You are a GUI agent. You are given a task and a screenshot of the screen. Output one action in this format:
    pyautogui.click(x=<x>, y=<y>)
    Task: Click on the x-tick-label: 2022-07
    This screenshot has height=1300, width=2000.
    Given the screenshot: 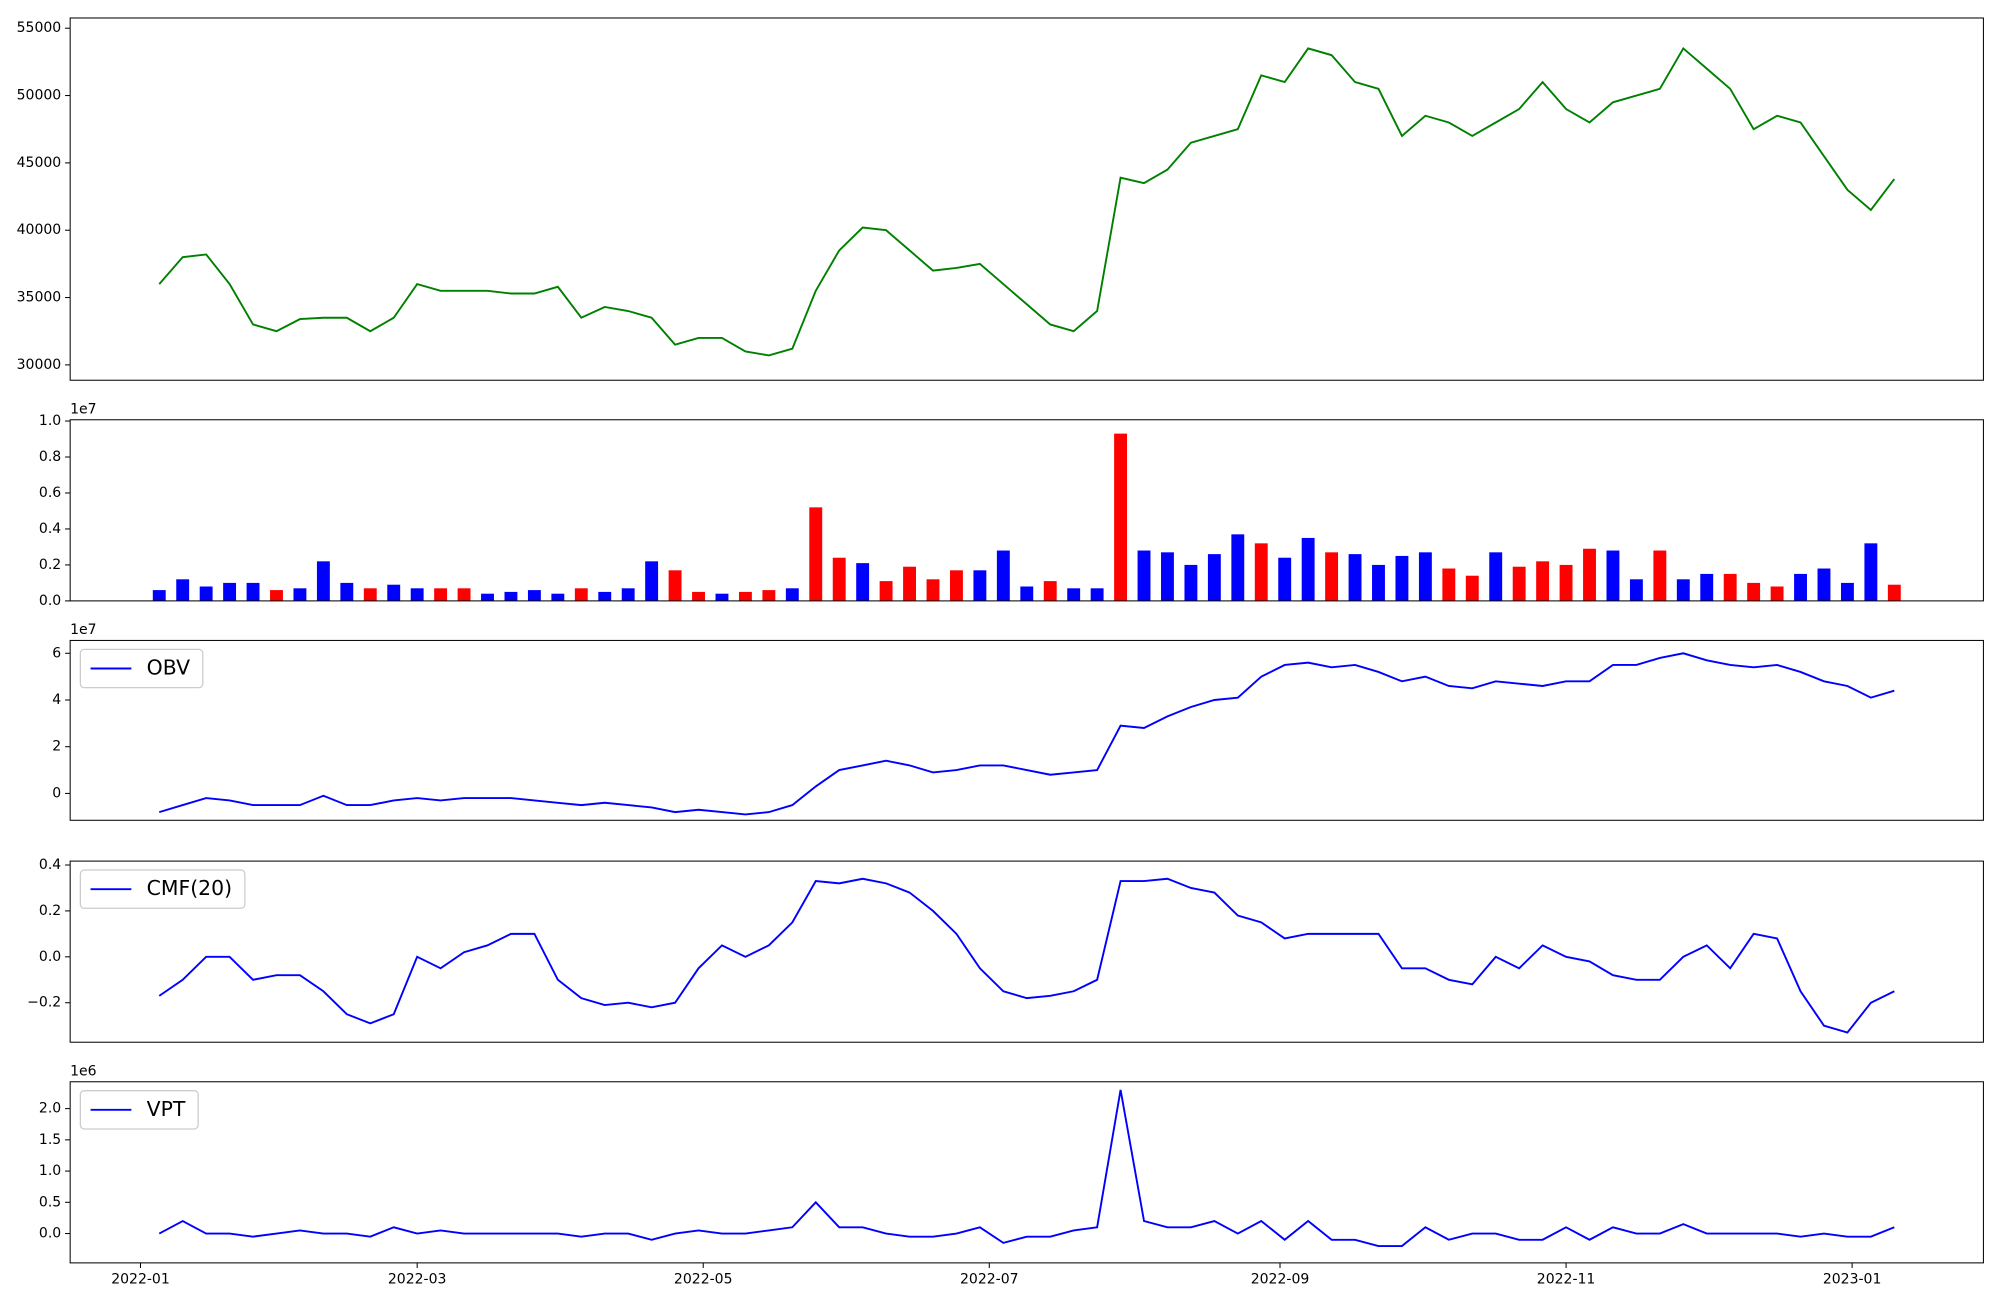 What is the action you would take?
    pyautogui.click(x=989, y=1279)
    